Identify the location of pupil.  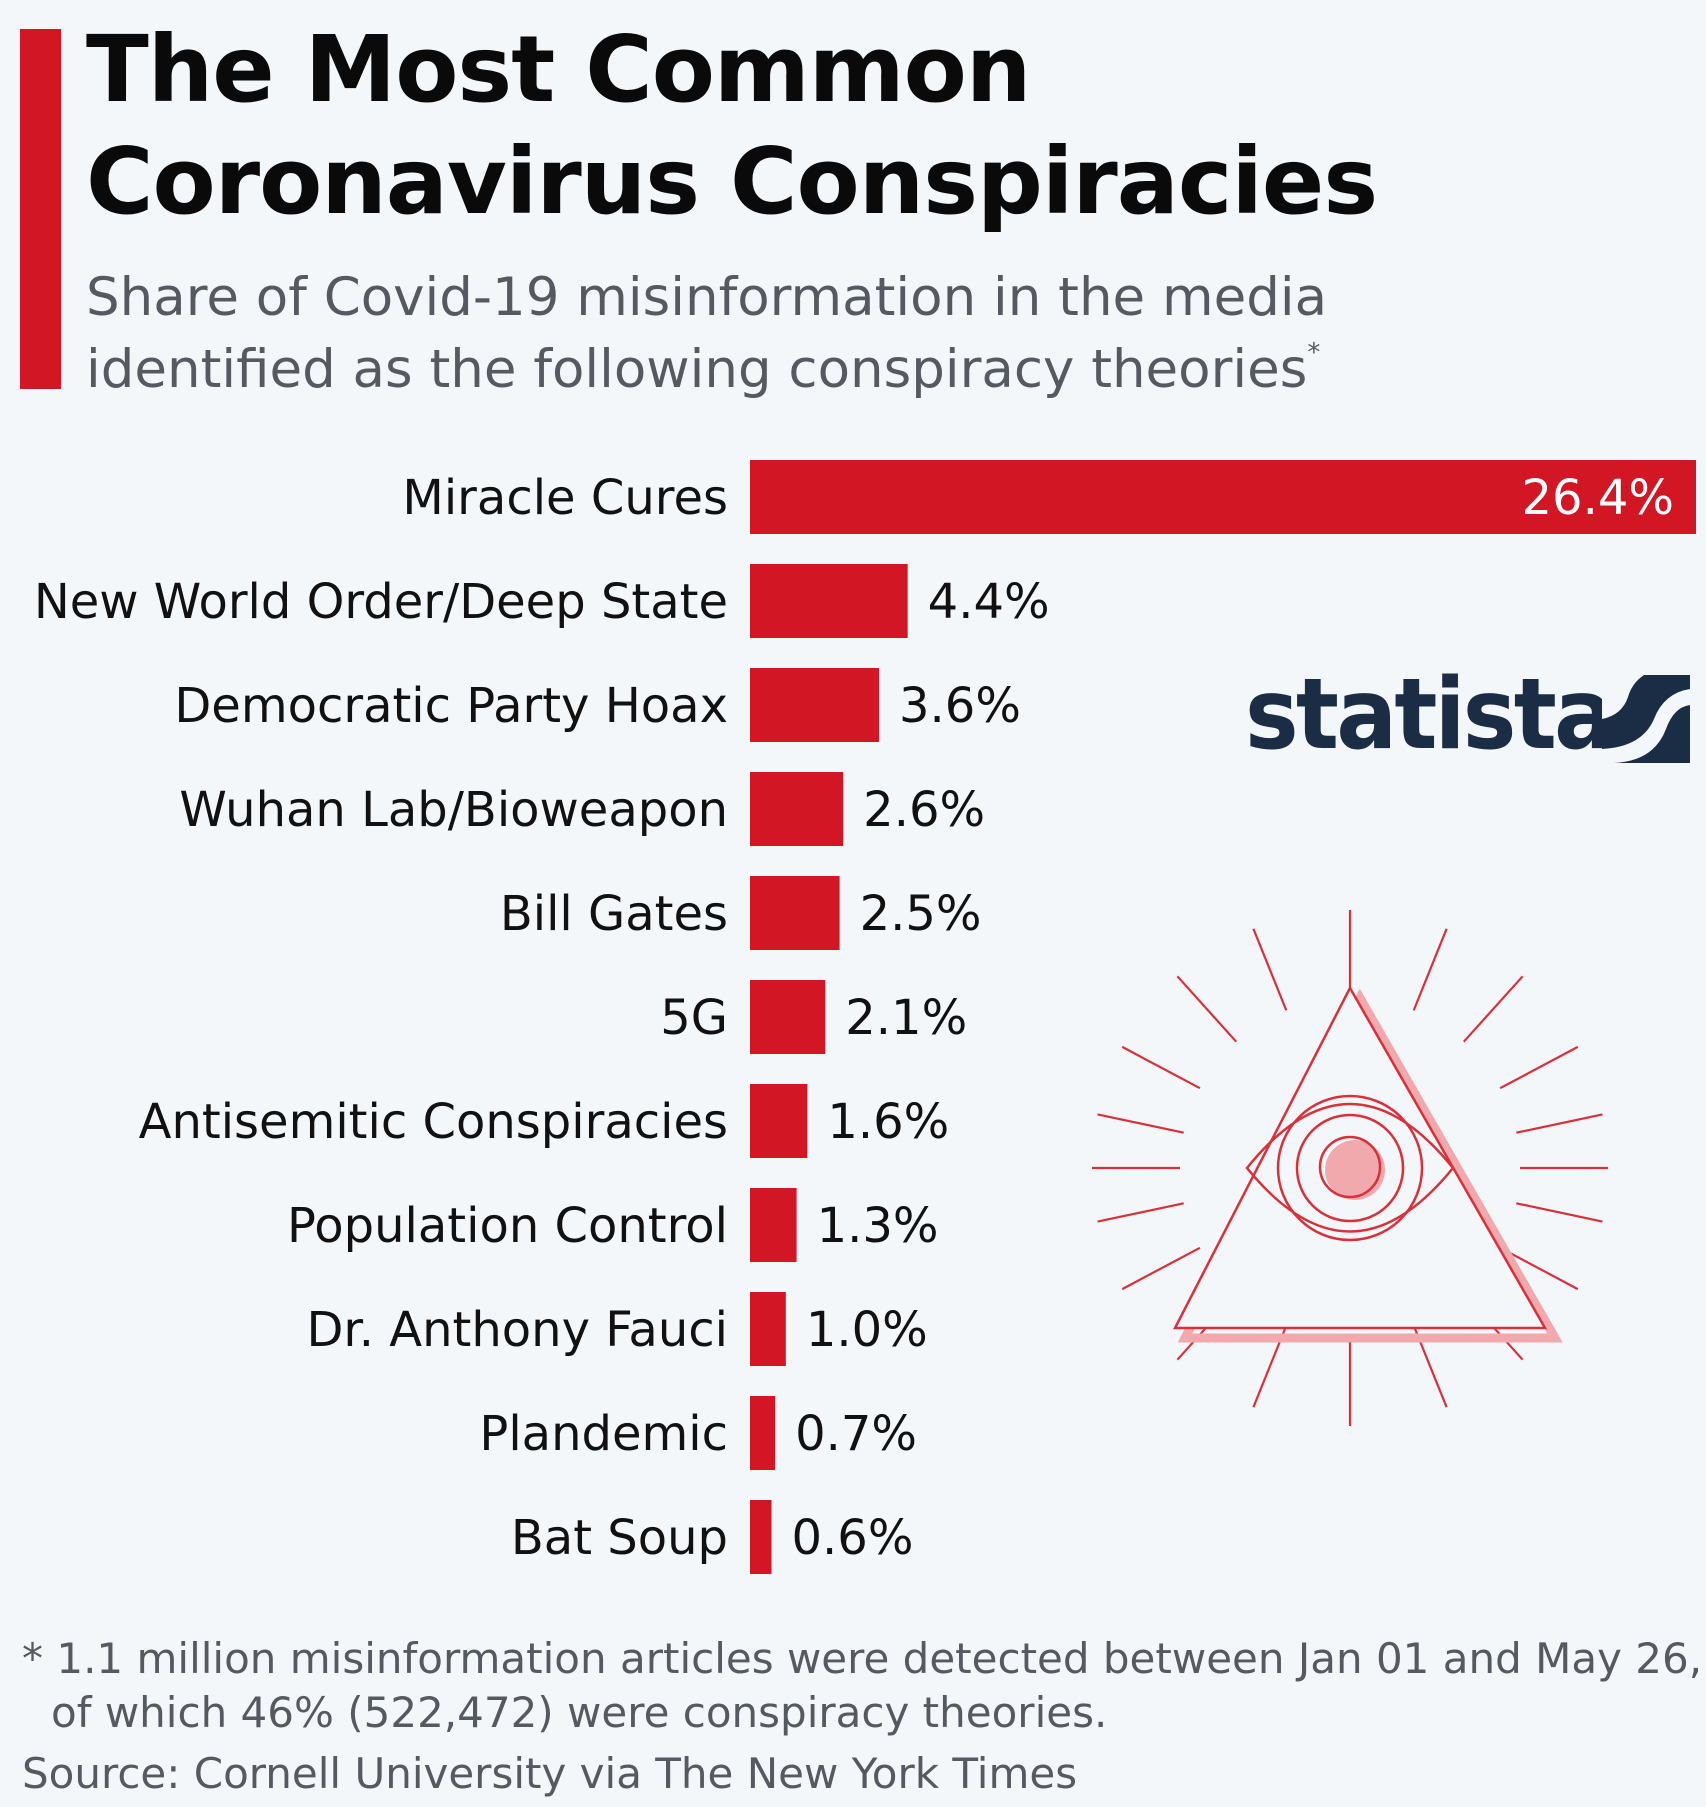
(1350, 1167).